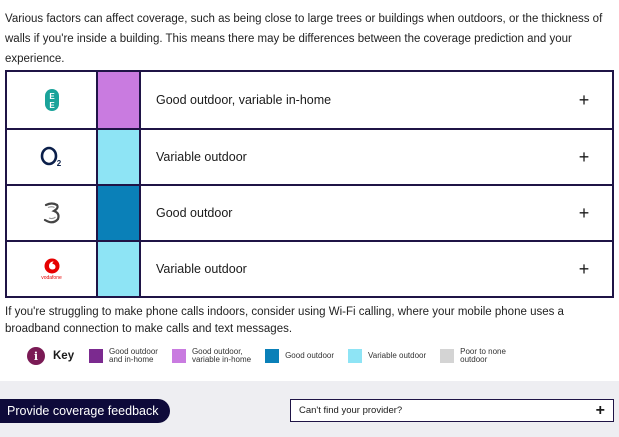  I want to click on key-item-variable-outdoor: Variable outdoor, so click(387, 356).